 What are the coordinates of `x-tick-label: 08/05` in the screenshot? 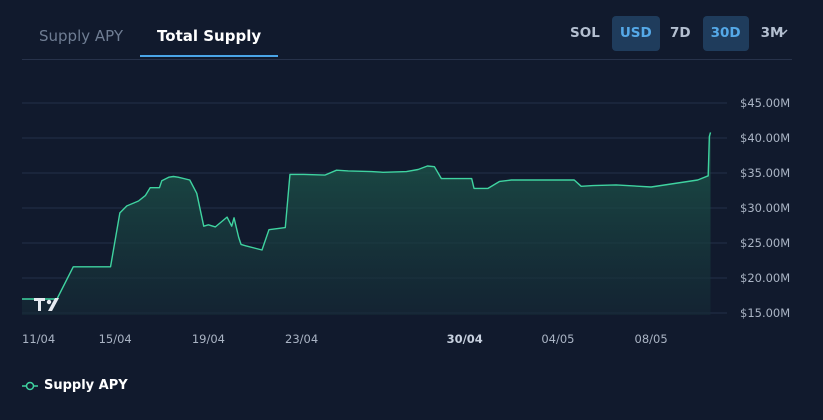 It's located at (651, 339).